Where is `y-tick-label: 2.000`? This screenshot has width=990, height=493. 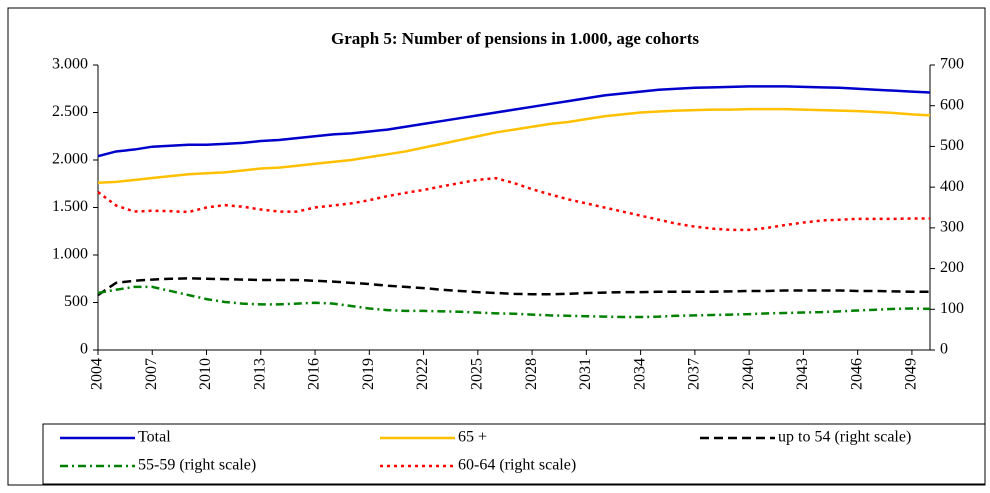
y-tick-label: 2.000 is located at coordinates (70, 159).